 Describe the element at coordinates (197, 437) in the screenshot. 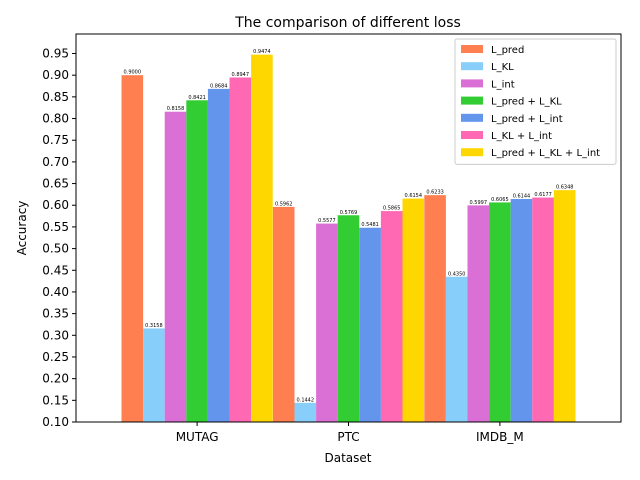

I see `x-tick-label: MUTAG` at that location.